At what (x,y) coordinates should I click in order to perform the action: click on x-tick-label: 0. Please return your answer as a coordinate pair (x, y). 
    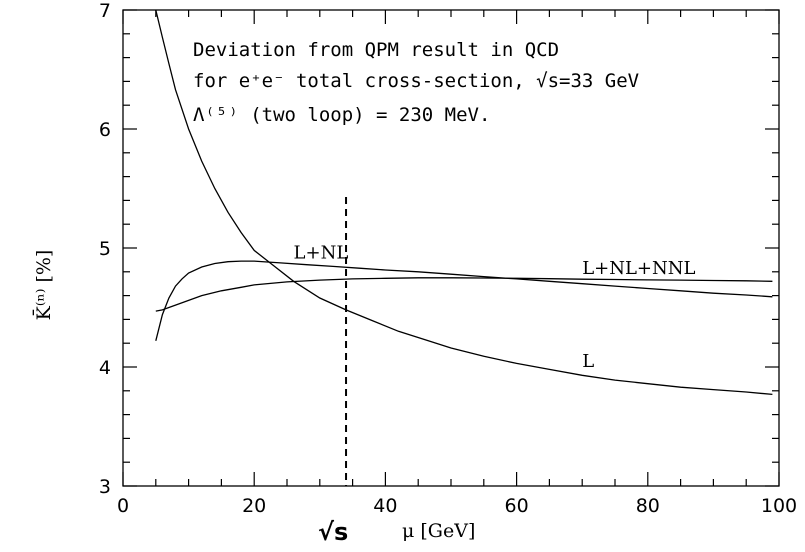
    Looking at the image, I should click on (123, 506).